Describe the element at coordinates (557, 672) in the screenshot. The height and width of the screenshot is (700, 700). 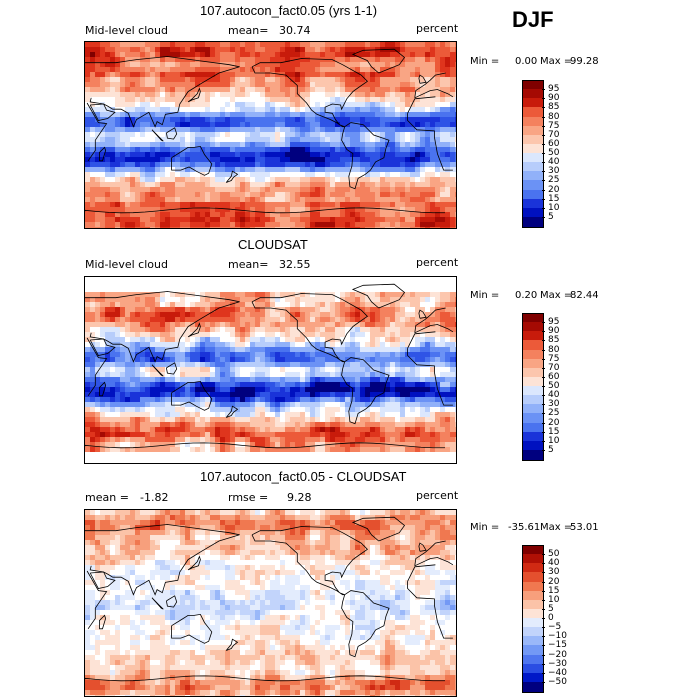
I see `colorbar-label: −40` at that location.